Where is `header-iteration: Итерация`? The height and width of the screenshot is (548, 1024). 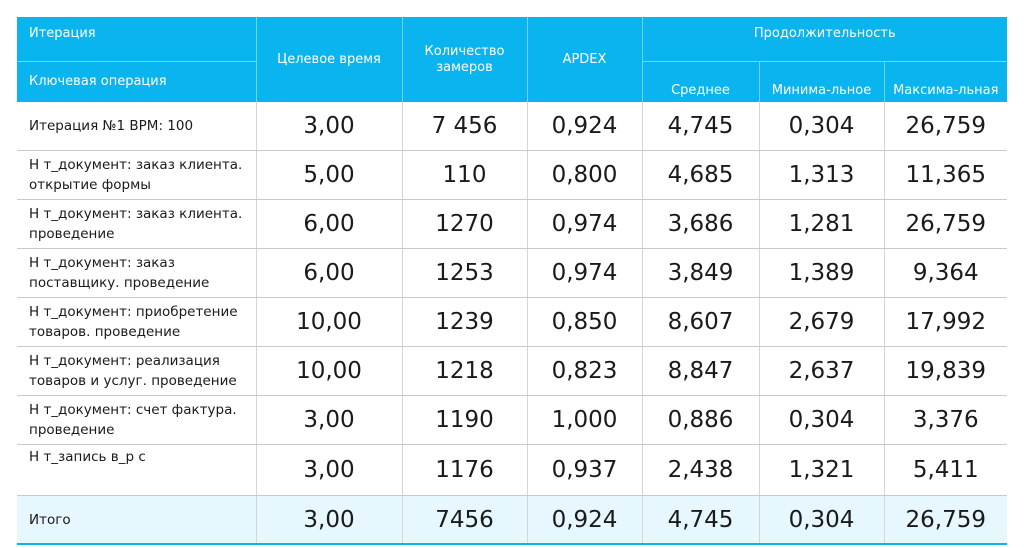
header-iteration: Итерация is located at coordinates (136, 39).